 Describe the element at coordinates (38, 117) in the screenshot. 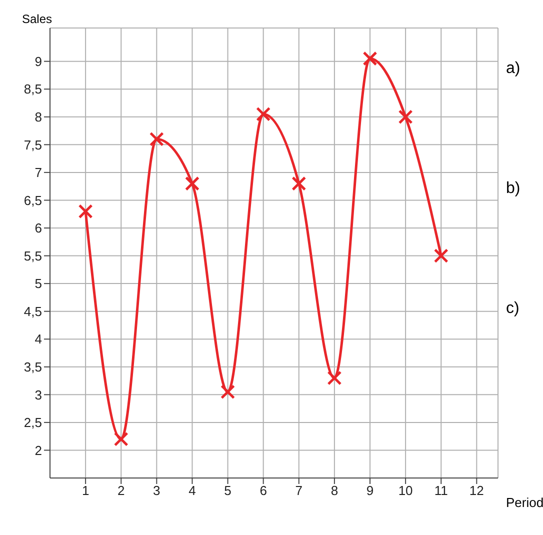

I see `y-tick-label: 8` at that location.